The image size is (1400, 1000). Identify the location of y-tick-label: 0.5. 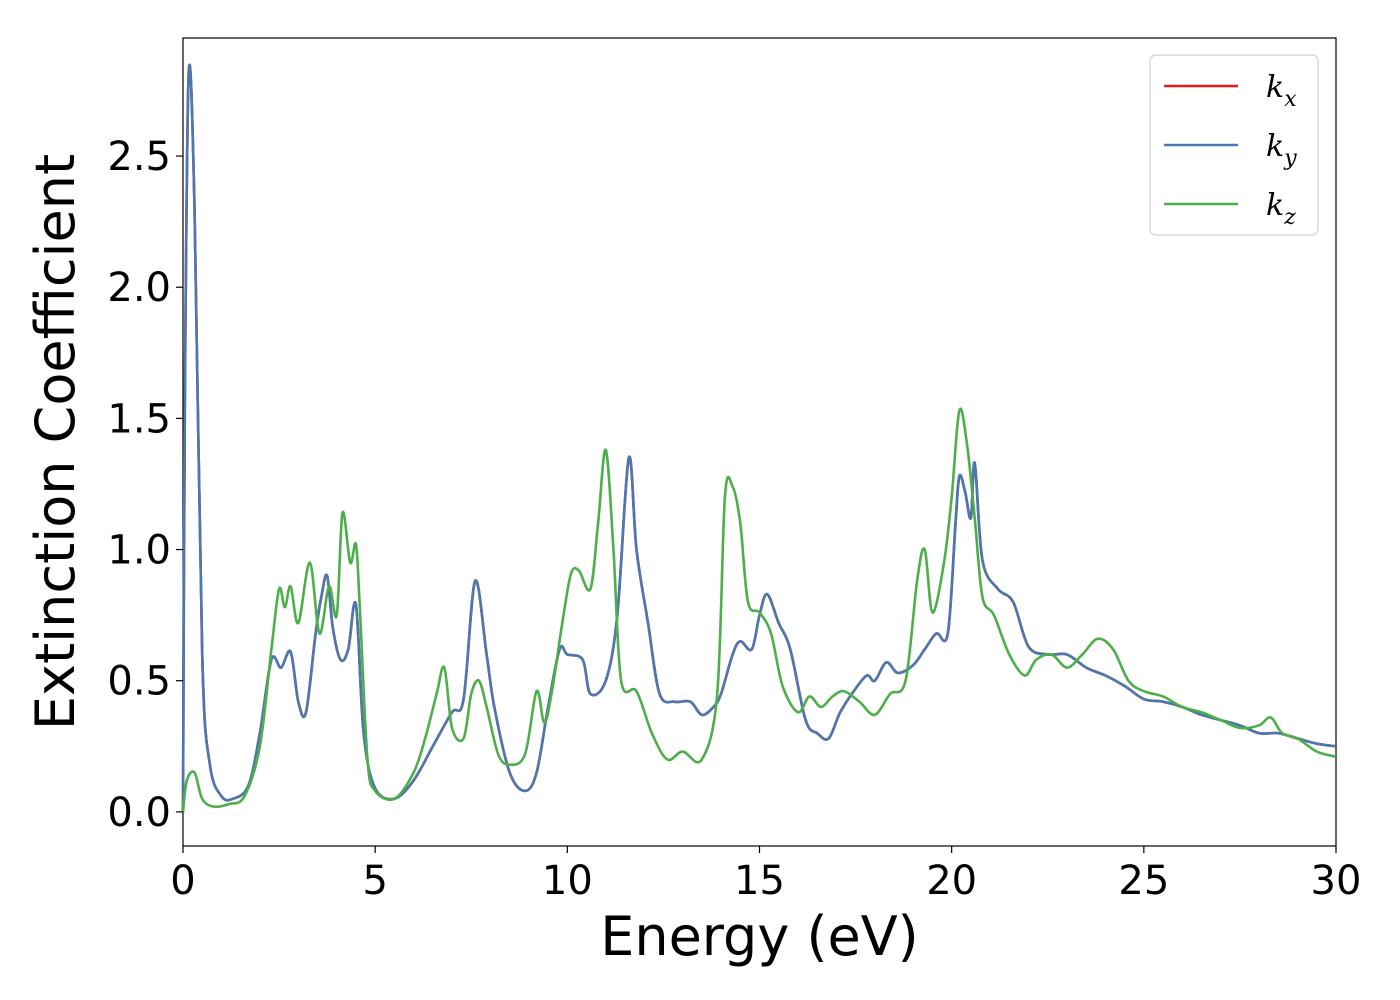
(139, 682).